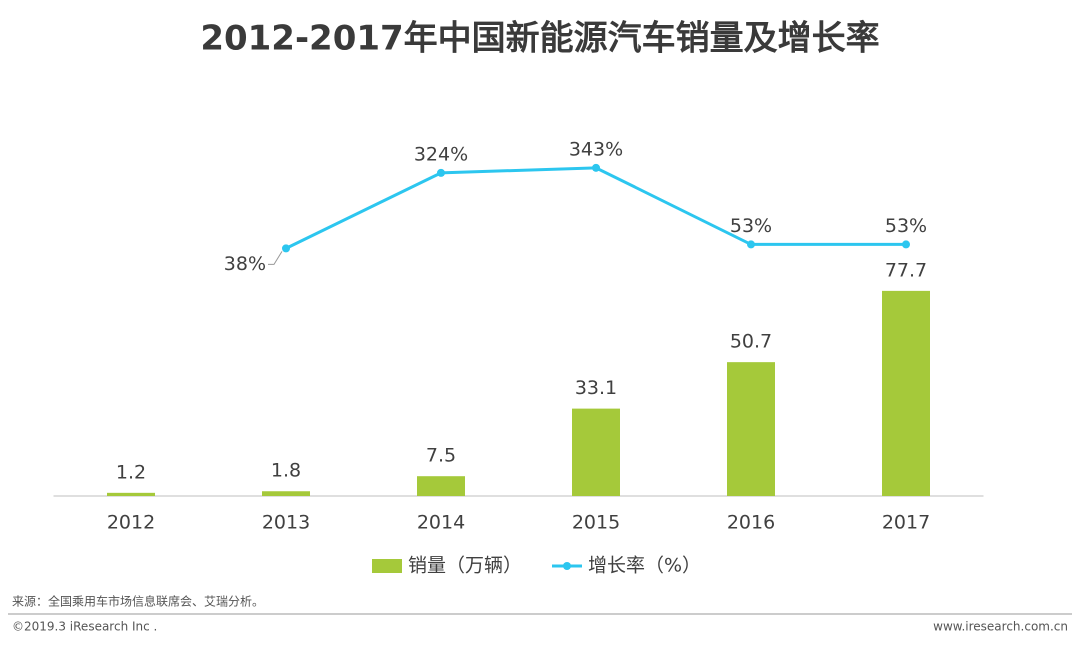  I want to click on data-label: 50.7, so click(751, 342).